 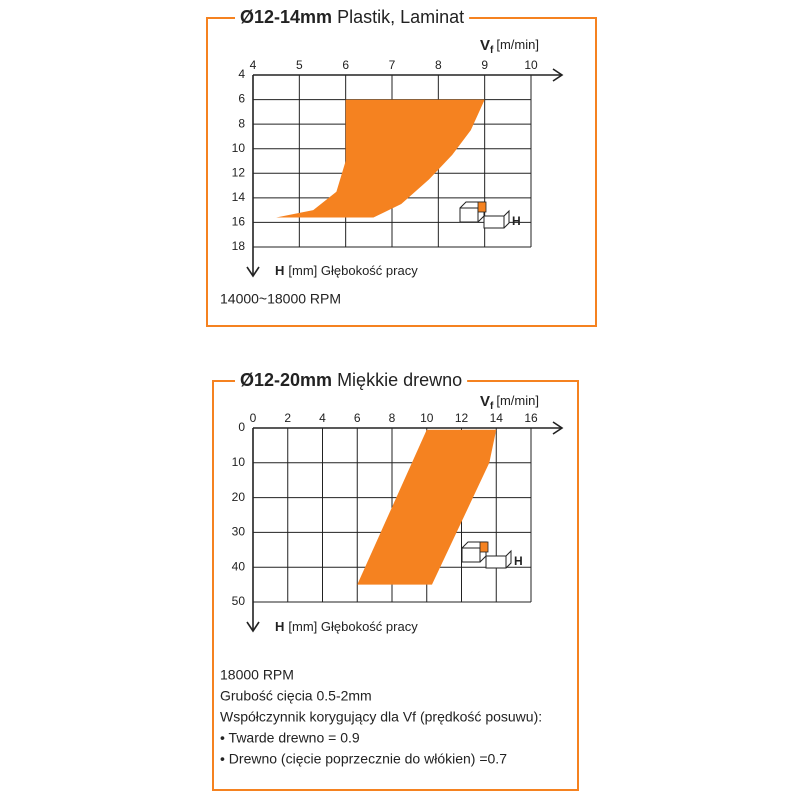 I want to click on y-tick-label: 0, so click(x=241, y=427).